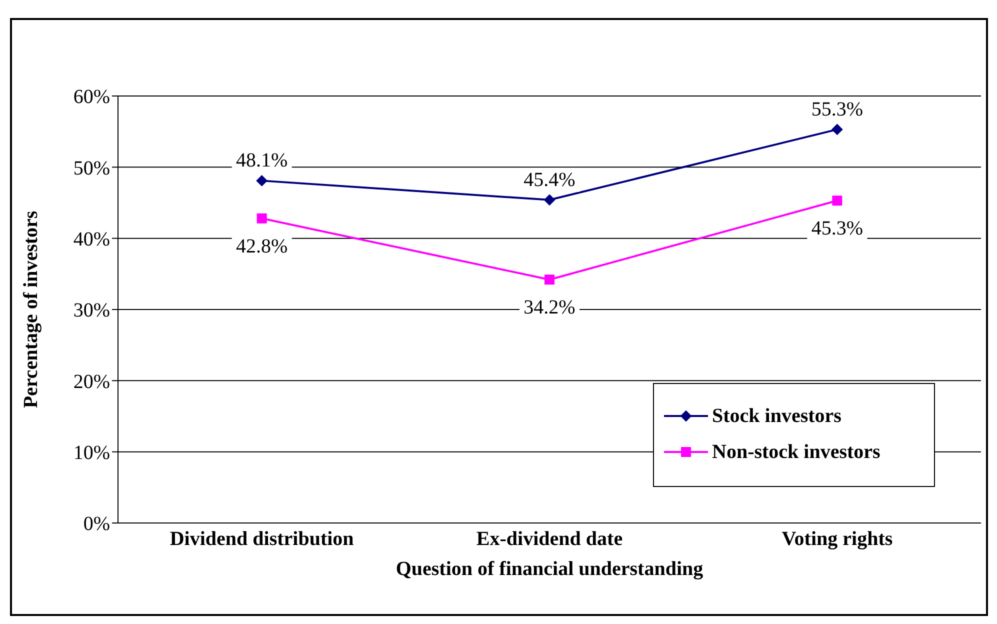  I want to click on y-tick-label: 40%, so click(91, 239).